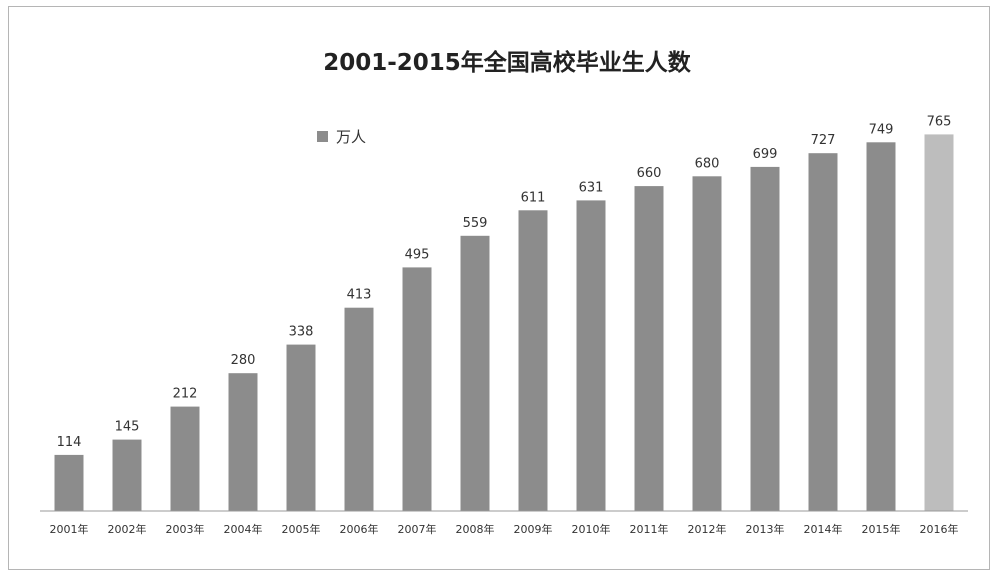 The height and width of the screenshot is (580, 1000). I want to click on data-label-3: 212, so click(185, 394).